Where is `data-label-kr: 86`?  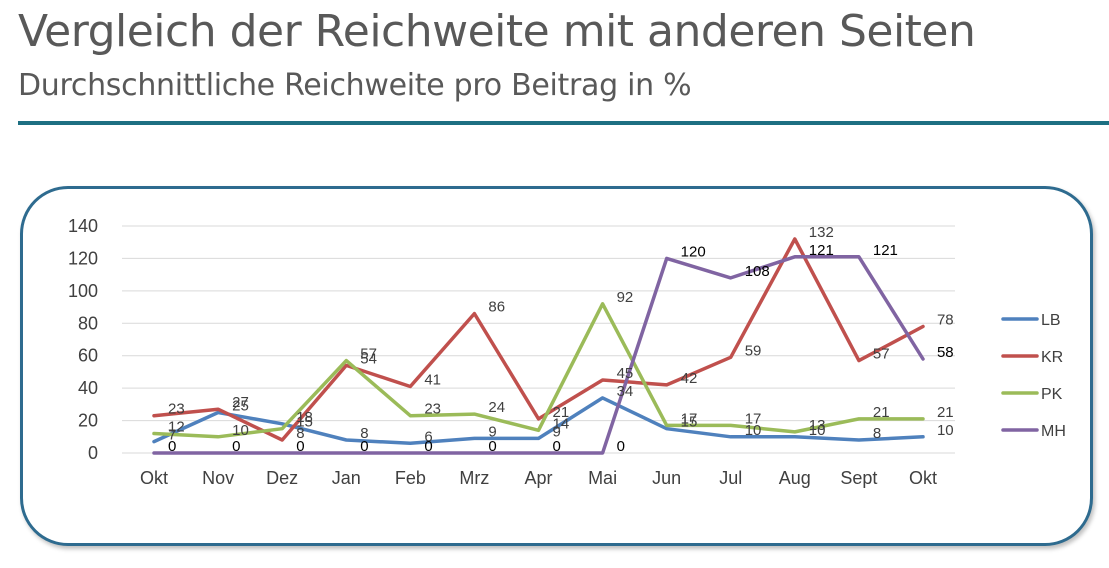
data-label-kr: 86 is located at coordinates (496, 307).